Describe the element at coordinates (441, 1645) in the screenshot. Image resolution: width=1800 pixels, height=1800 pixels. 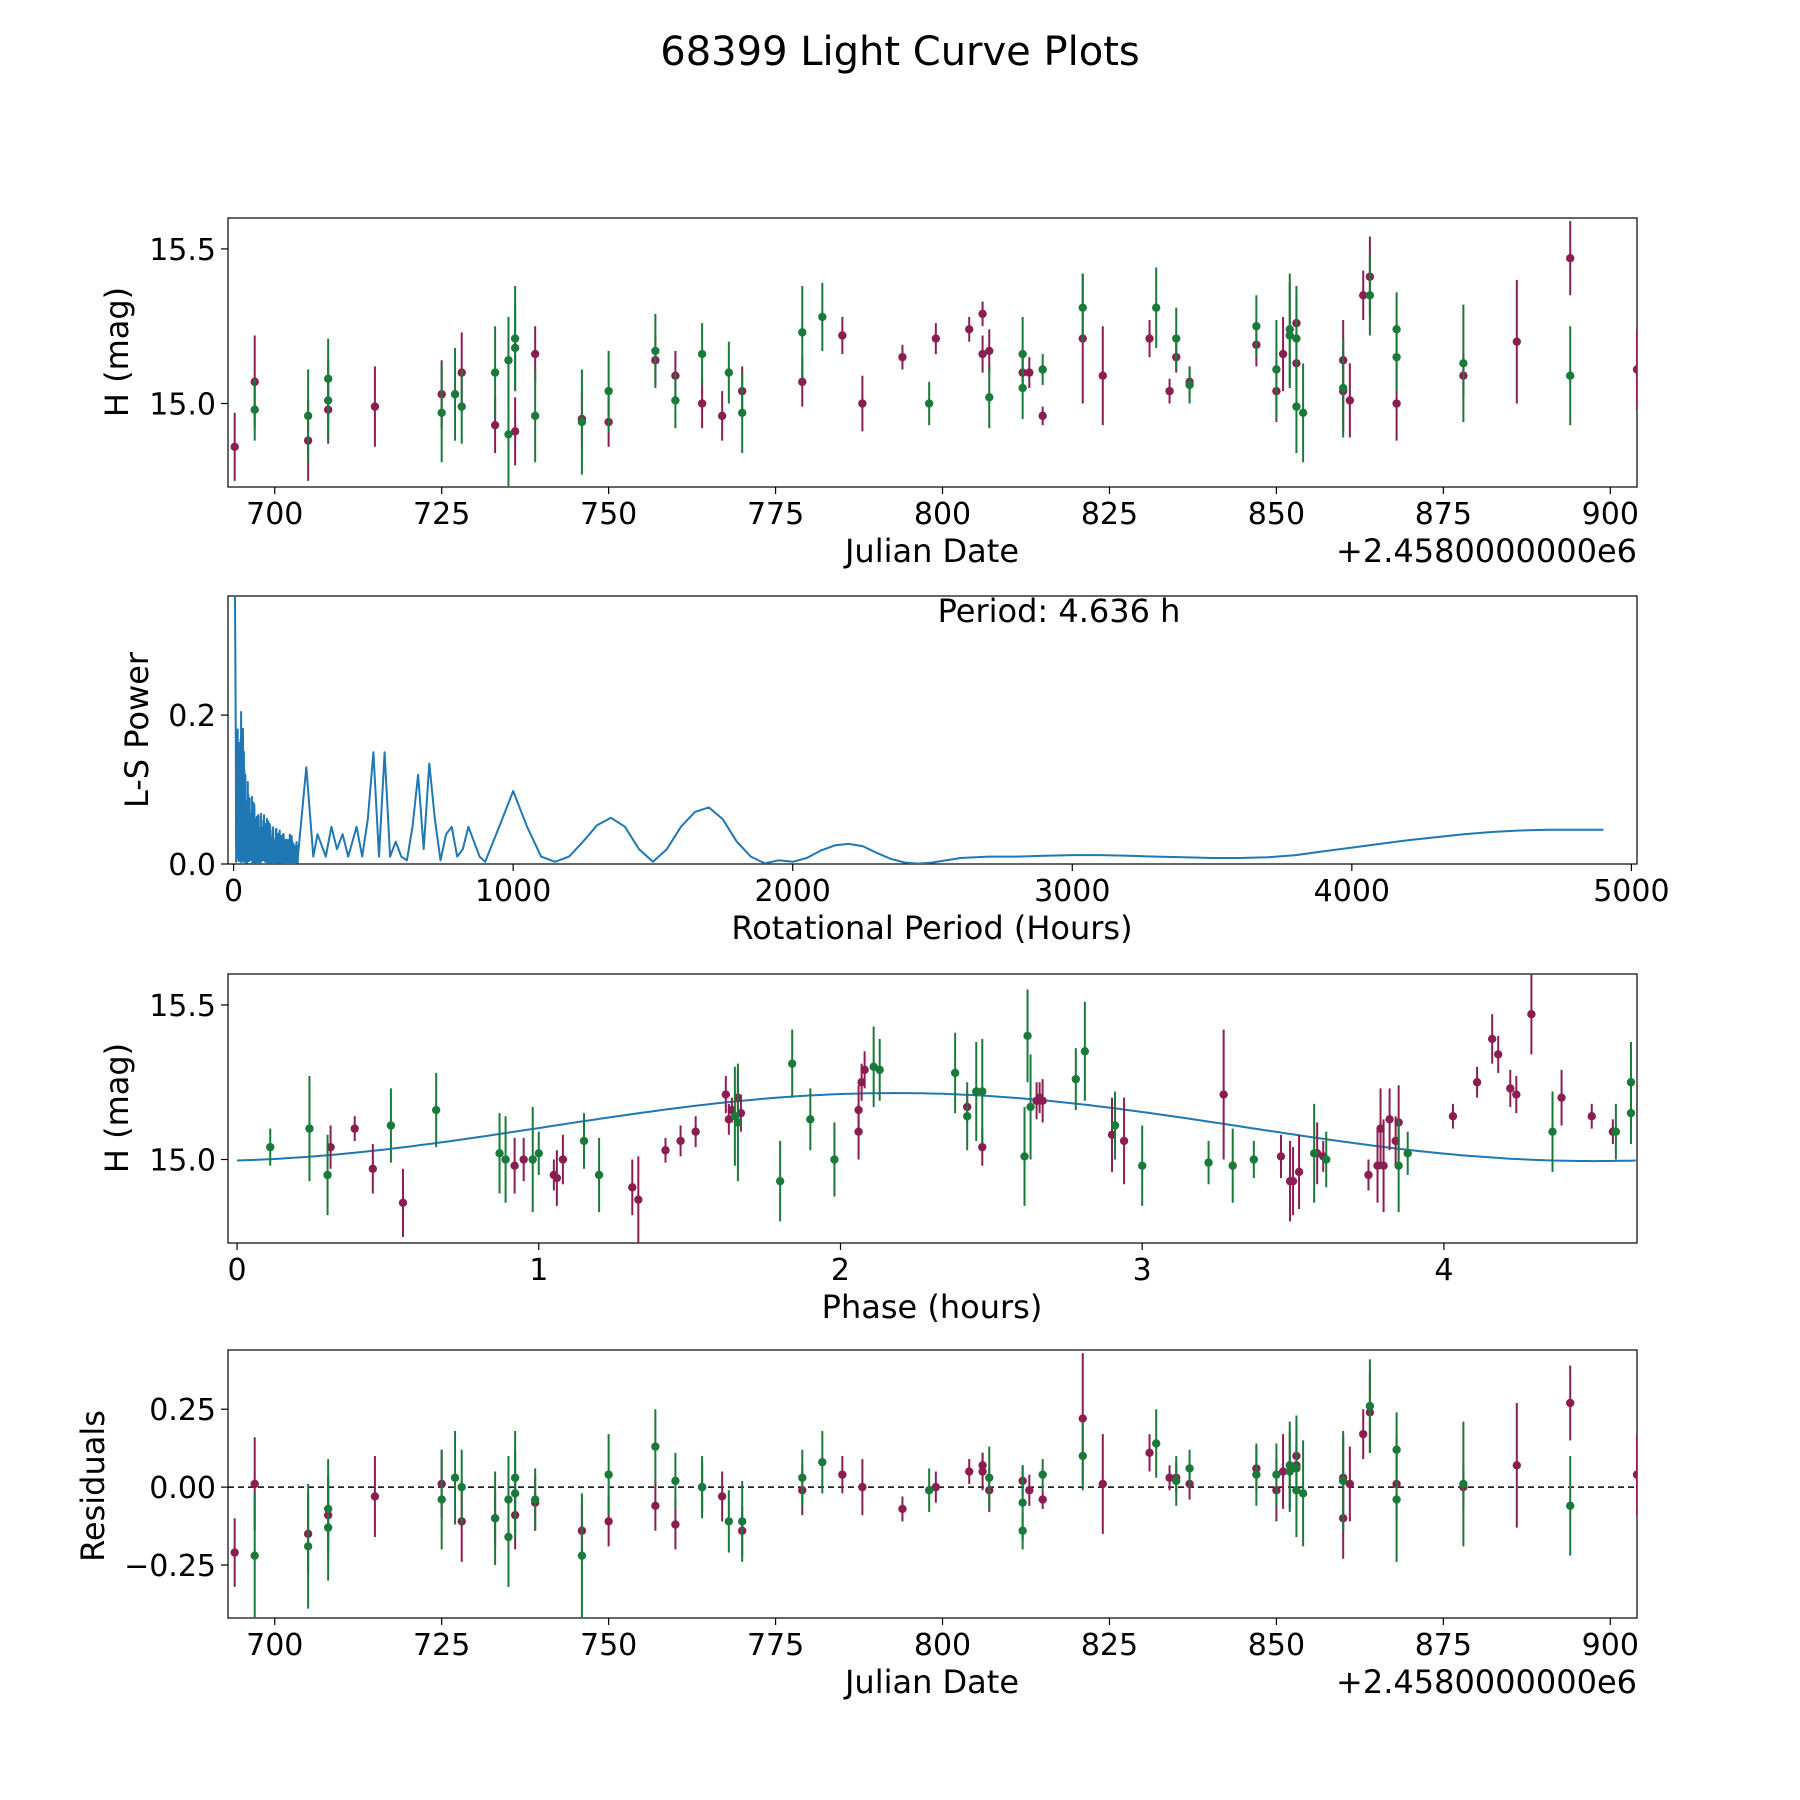
I see `residuals-x-tick-label: 725` at that location.